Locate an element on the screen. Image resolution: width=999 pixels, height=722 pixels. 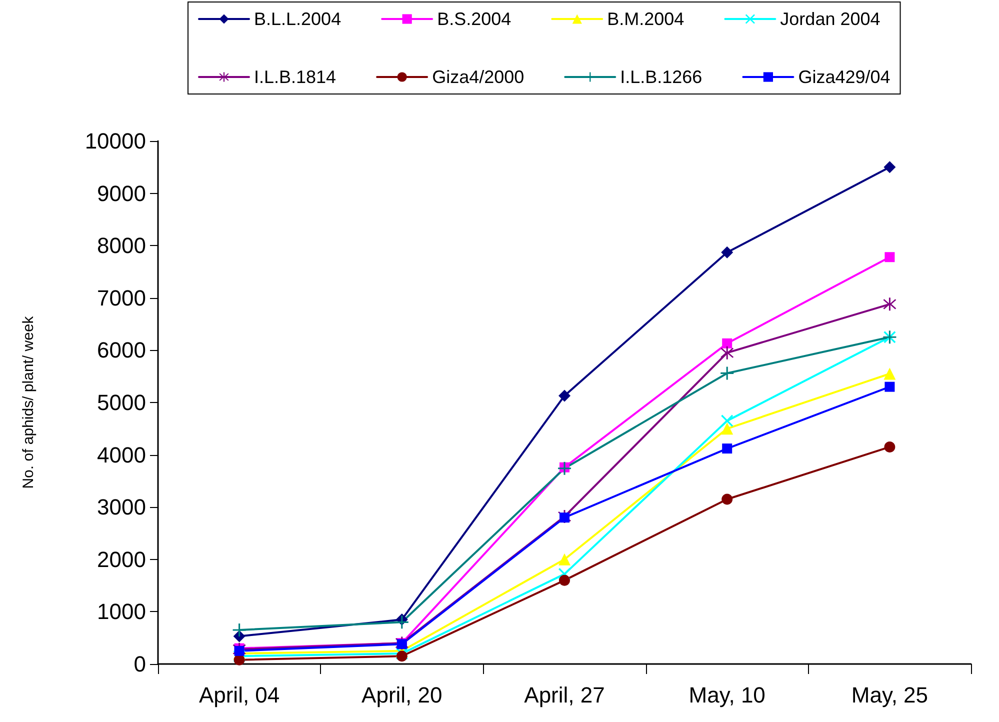
y-tick-label: 9000 is located at coordinates (121, 193).